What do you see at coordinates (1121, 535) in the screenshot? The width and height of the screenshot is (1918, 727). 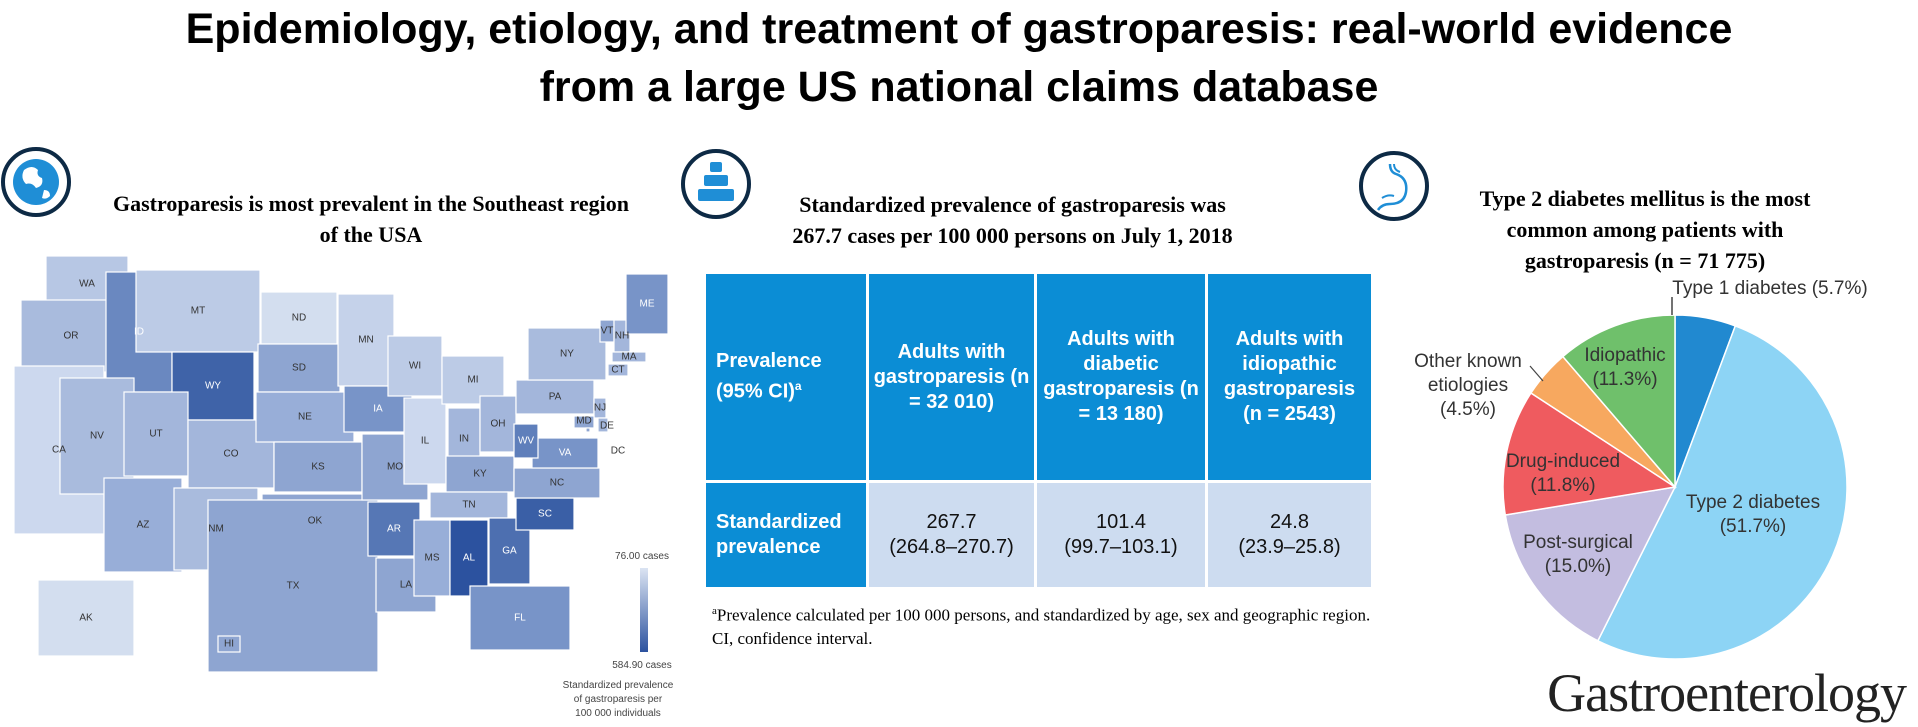 I see `cell-diabetic: 101.4 (99.7–103.1)` at bounding box center [1121, 535].